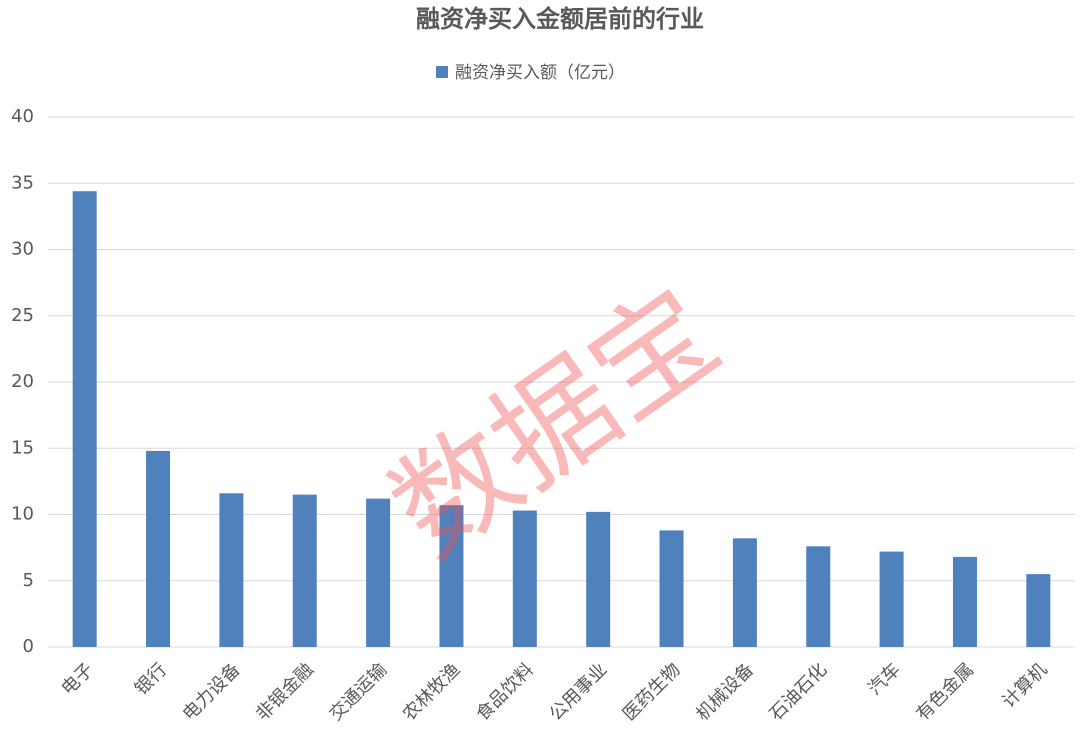 This screenshot has height=737, width=1080. What do you see at coordinates (432, 692) in the screenshot?
I see `x-tick-label: 农林牧渔` at bounding box center [432, 692].